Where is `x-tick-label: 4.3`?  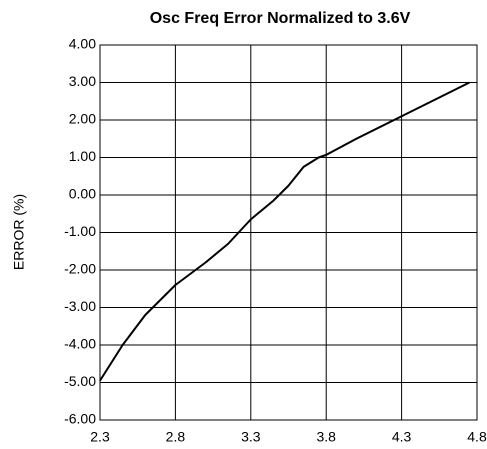 x-tick-label: 4.3 is located at coordinates (402, 437).